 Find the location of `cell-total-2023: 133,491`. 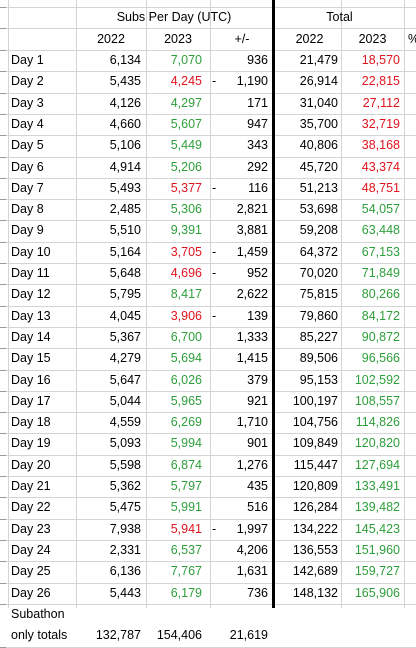

cell-total-2023: 133,491 is located at coordinates (377, 486).